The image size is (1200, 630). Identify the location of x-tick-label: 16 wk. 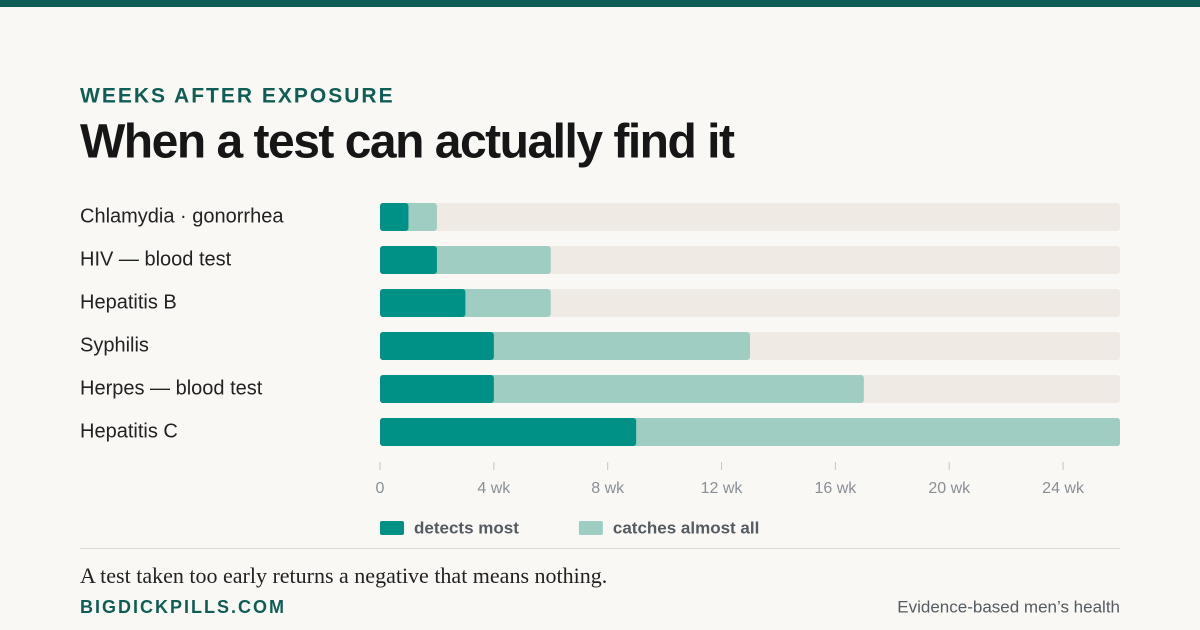
(835, 488).